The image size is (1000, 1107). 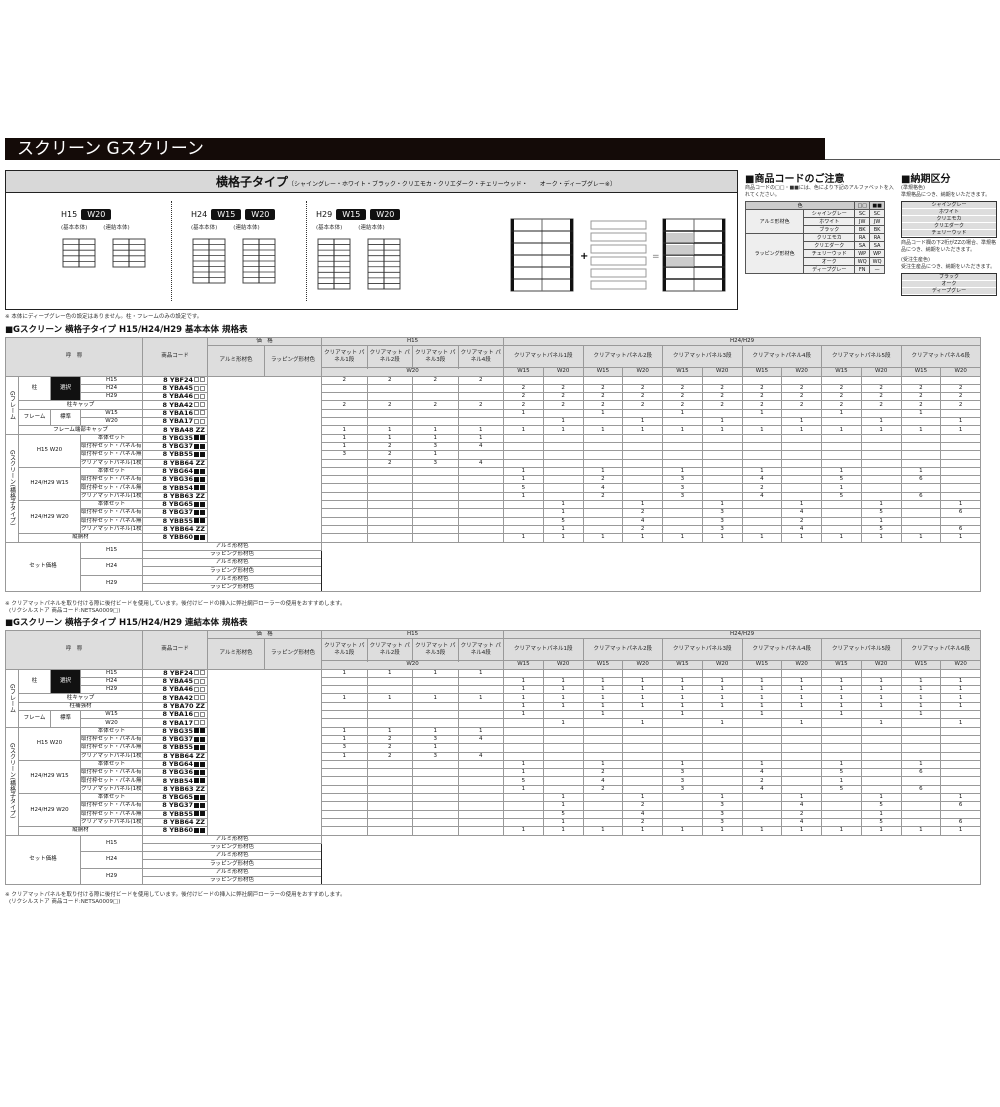 I want to click on set-color-label: ラッピング形材色, so click(x=232, y=847).